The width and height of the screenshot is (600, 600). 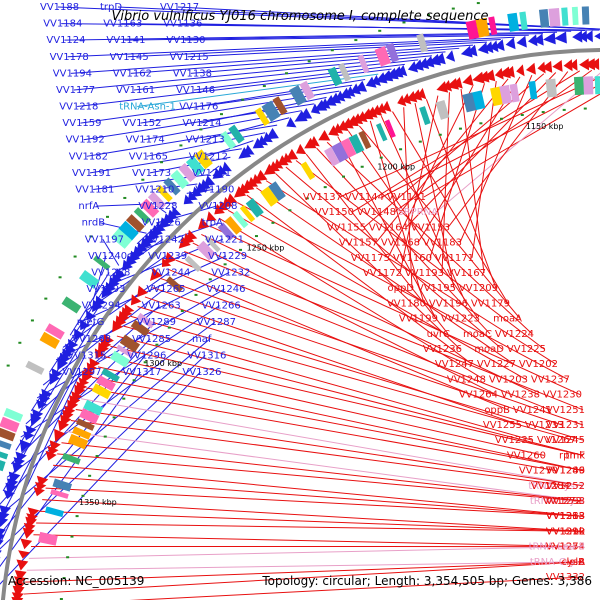 I want to click on minus-gene-label: cysB, so click(x=574, y=562).